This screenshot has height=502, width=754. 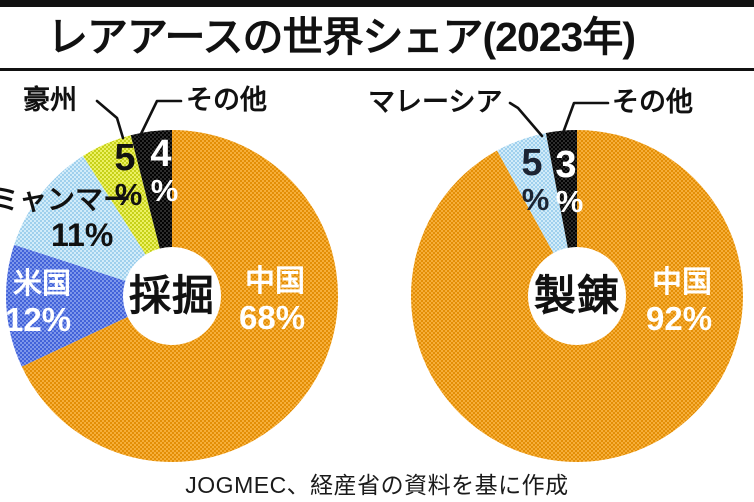 I want to click on value-myanmar-unit: %, so click(x=99, y=235).